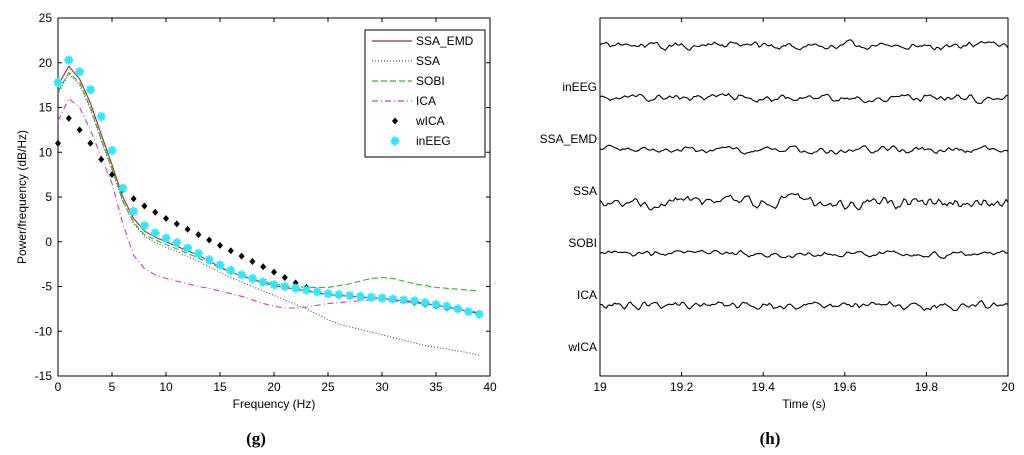 This screenshot has width=1024, height=455. I want to click on psd-y-tick-label: 10, so click(46, 152).